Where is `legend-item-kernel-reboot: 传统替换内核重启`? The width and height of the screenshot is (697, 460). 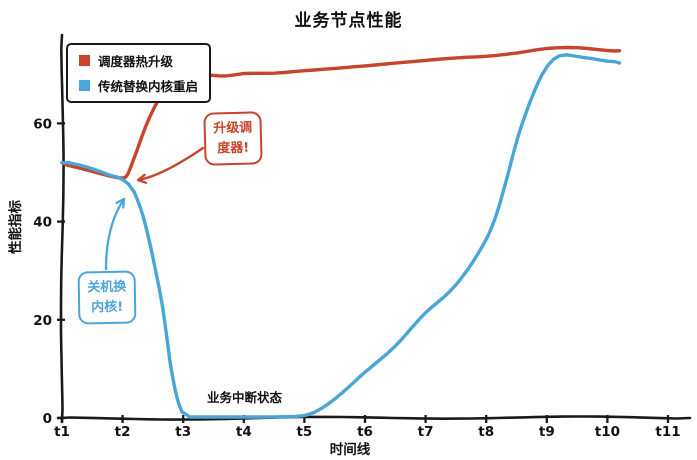
legend-item-kernel-reboot: 传统替换内核重启 is located at coordinates (138, 85).